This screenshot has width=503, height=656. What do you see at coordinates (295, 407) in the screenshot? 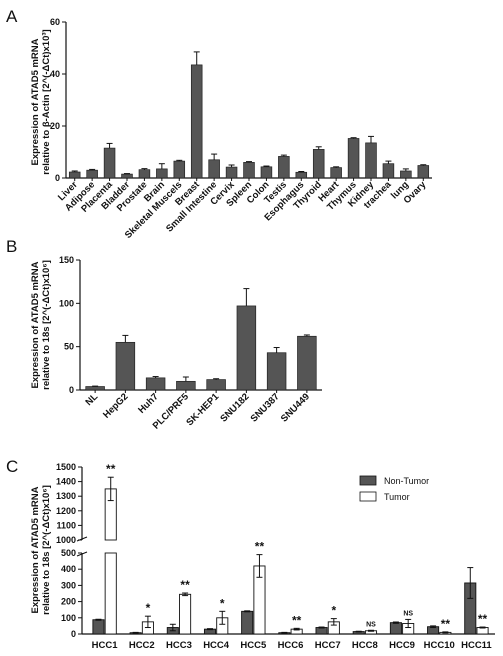
I see `panel-b-category-label: SNU449` at bounding box center [295, 407].